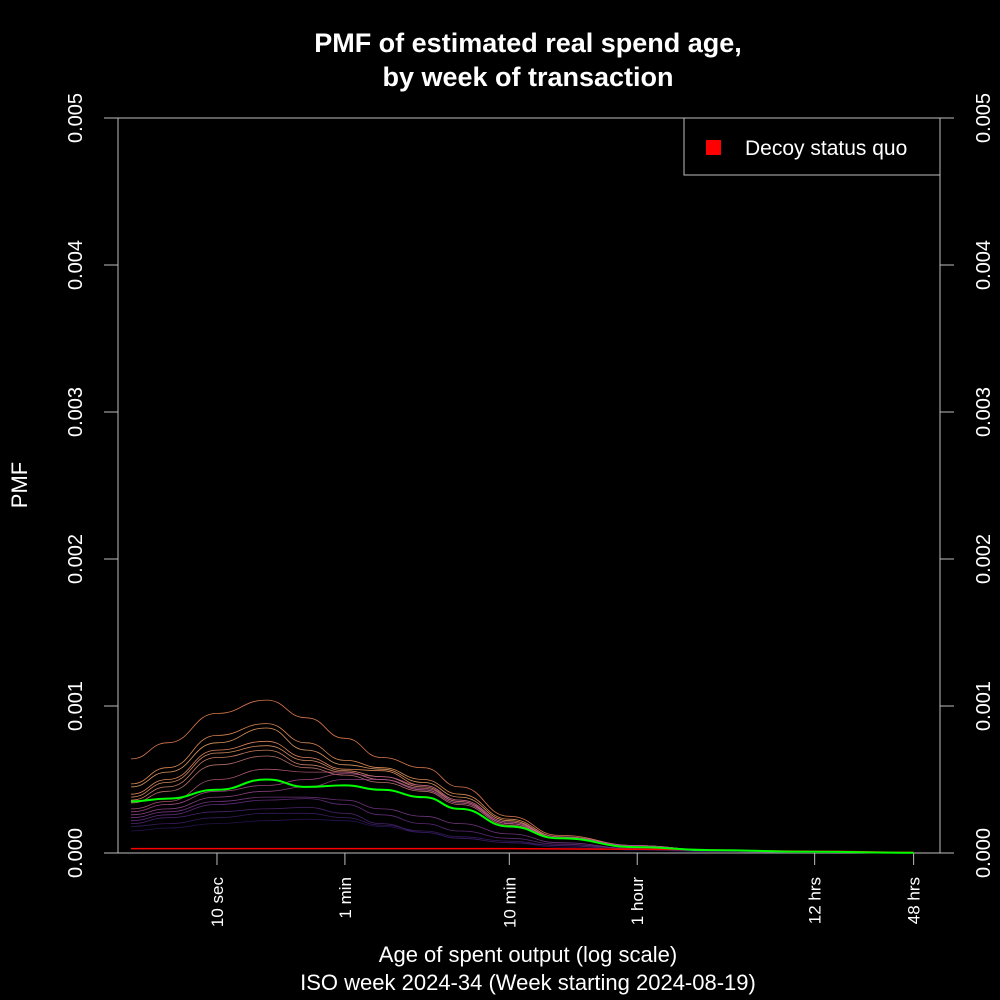  Describe the element at coordinates (527, 77) in the screenshot. I see `chart-title-line2: by week of transaction` at that location.